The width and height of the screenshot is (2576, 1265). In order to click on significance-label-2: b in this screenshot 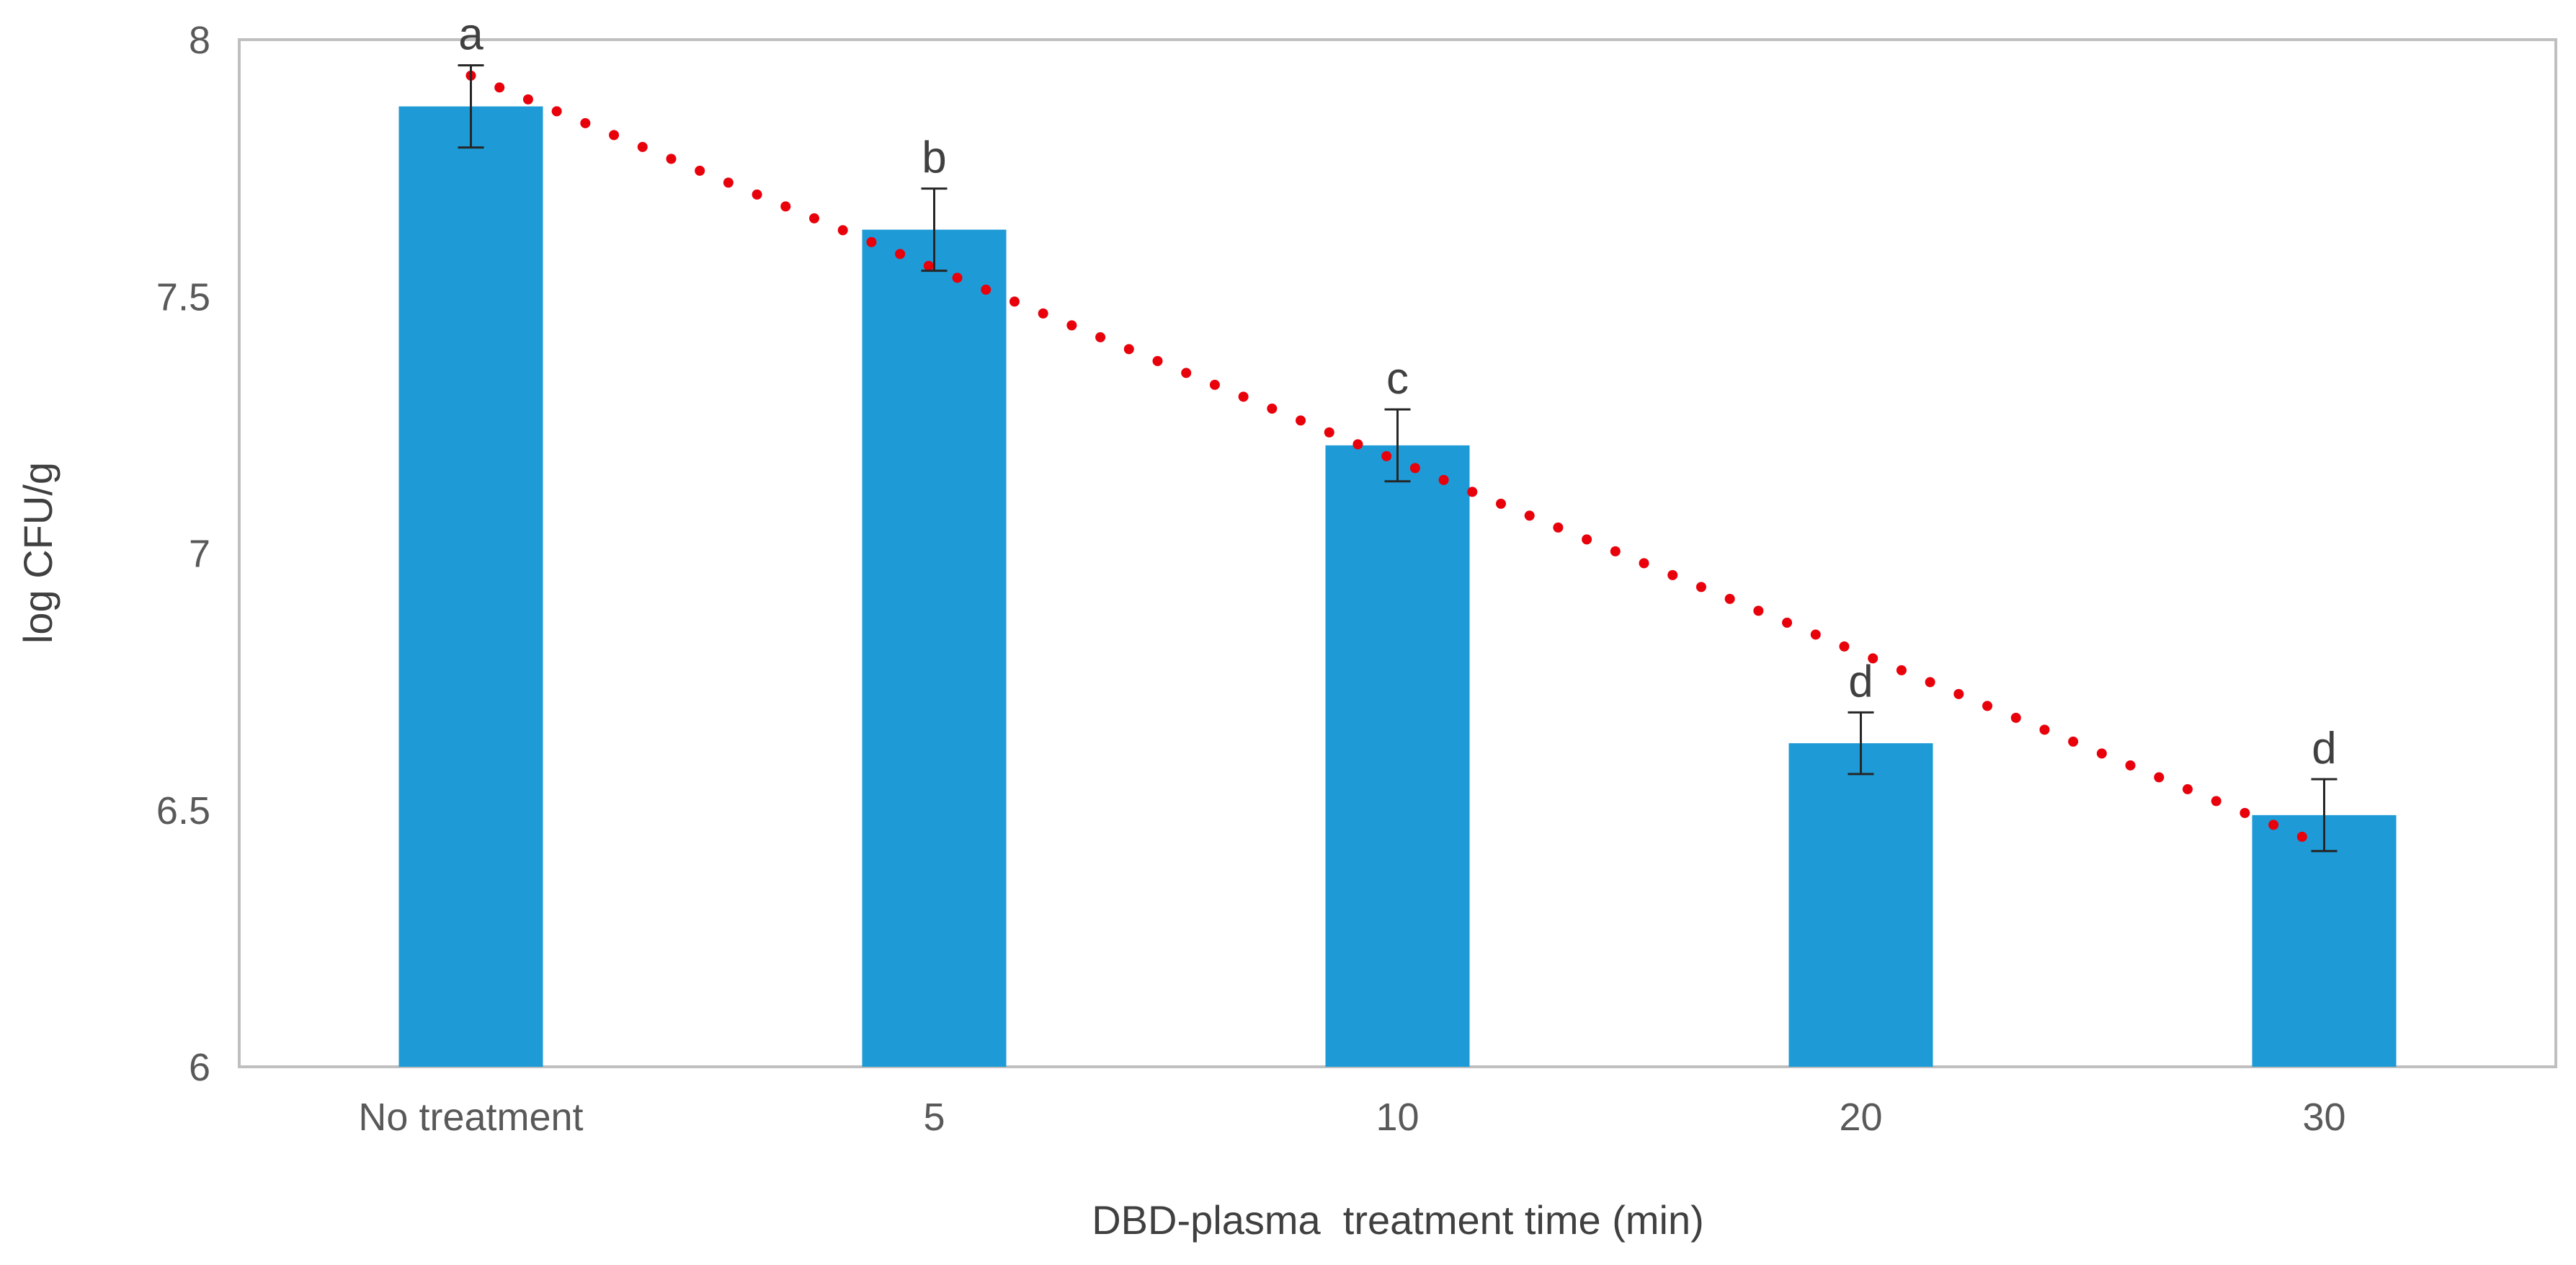, I will do `click(934, 158)`.